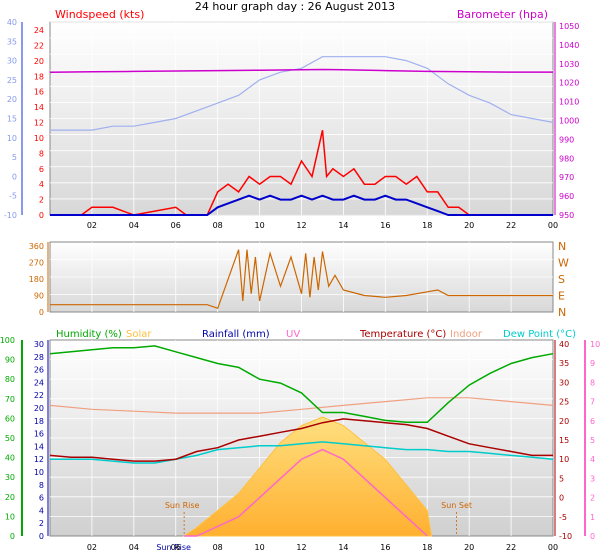  Describe the element at coordinates (566, 158) in the screenshot. I see `tick-label: 980` at that location.